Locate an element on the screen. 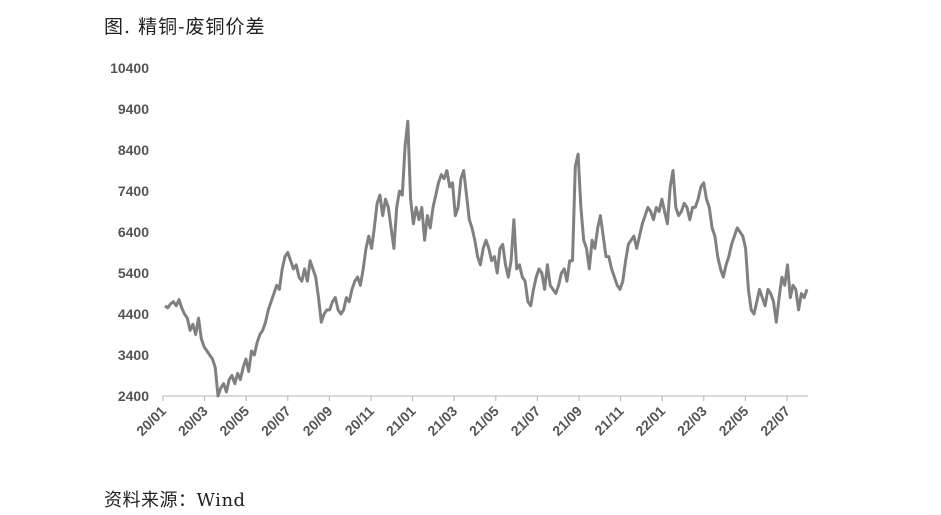 This screenshot has height=515, width=941. x-tick-label: 21/09 is located at coordinates (567, 421).